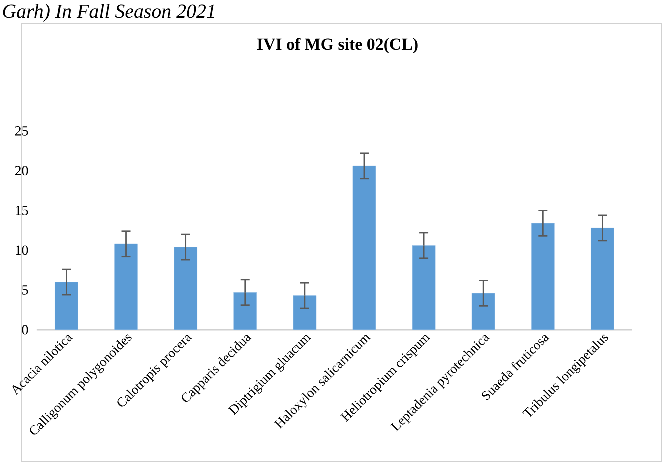  What do you see at coordinates (21, 131) in the screenshot?
I see `y-tick-label: 25` at bounding box center [21, 131].